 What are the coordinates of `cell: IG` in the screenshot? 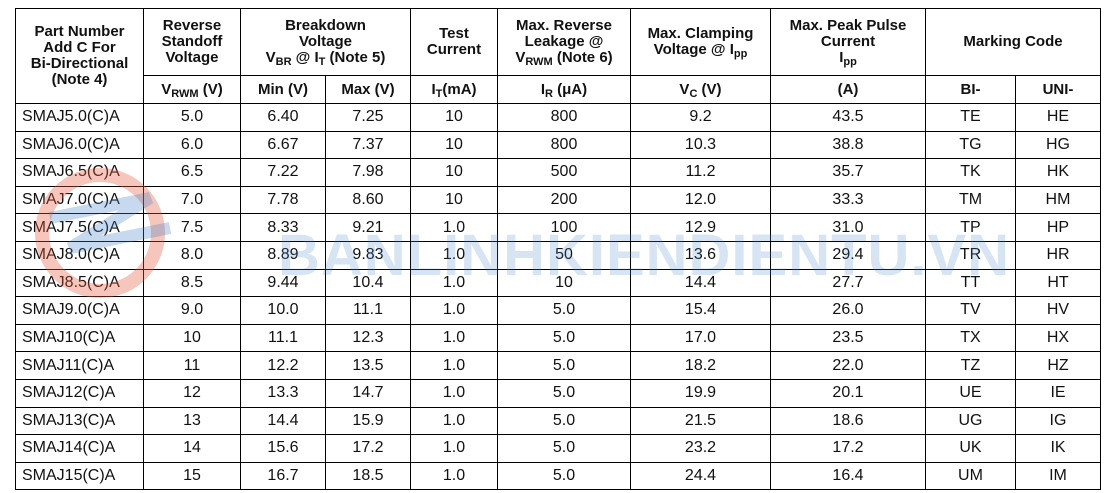 It's located at (1058, 421).